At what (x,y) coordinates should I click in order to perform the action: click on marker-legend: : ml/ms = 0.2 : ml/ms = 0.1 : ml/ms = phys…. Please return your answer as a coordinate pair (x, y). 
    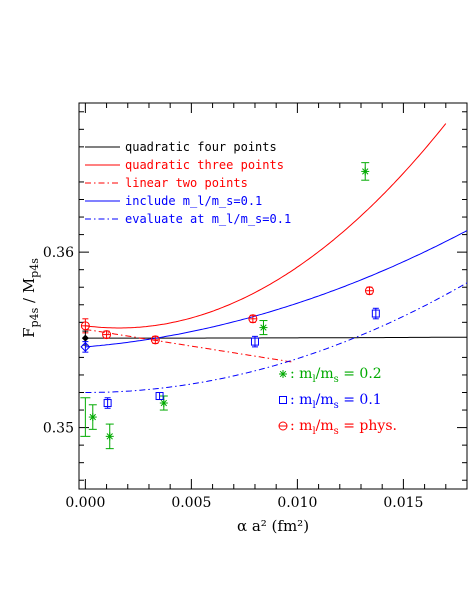
    Looking at the image, I should click on (337, 401).